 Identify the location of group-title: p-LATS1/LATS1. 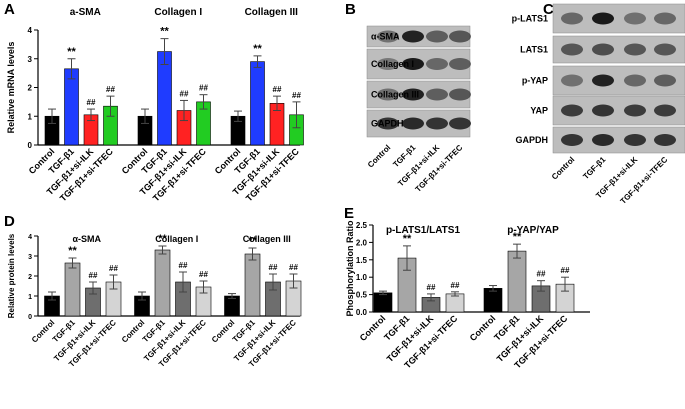
(423, 230).